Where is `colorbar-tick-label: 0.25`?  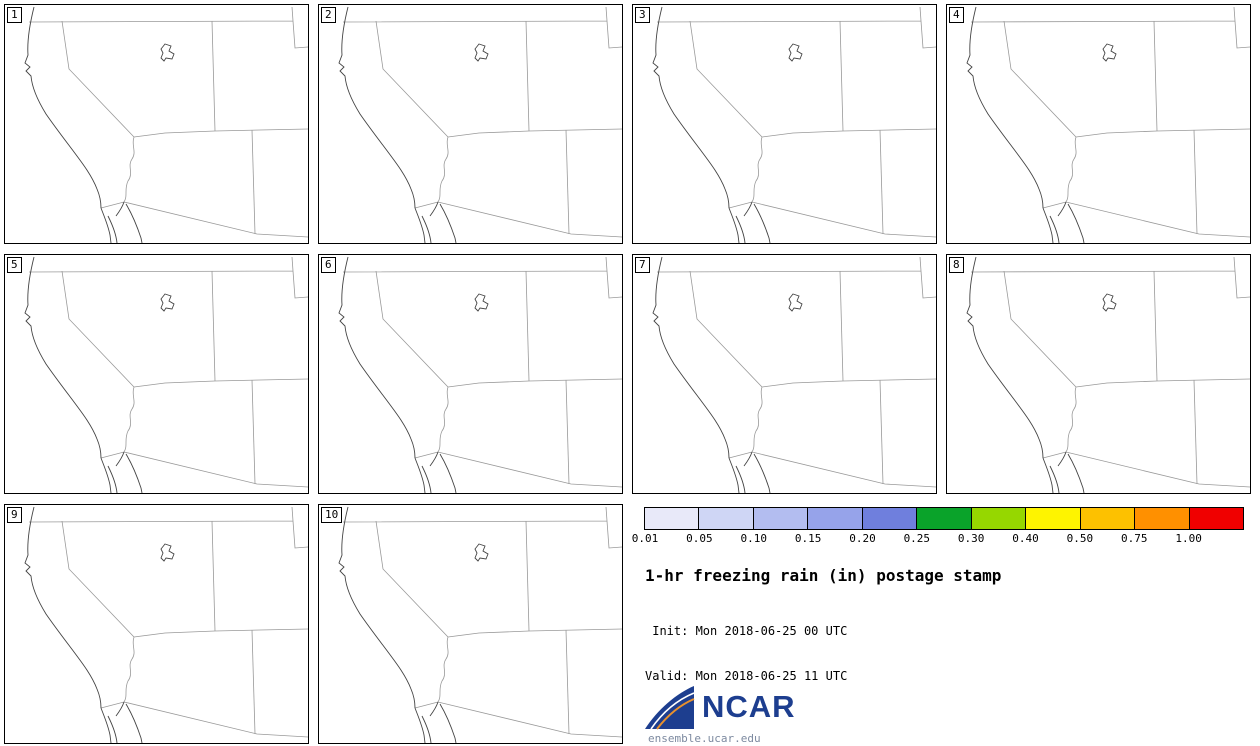 colorbar-tick-label: 0.25 is located at coordinates (917, 538).